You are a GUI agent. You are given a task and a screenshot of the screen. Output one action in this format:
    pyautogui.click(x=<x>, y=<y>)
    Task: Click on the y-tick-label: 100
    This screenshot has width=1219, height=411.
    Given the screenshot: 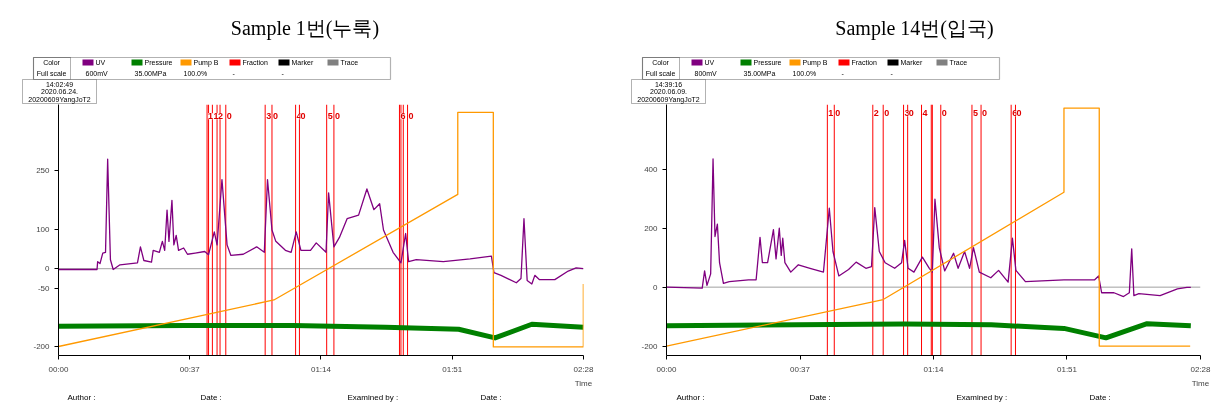 What is the action you would take?
    pyautogui.click(x=43, y=230)
    